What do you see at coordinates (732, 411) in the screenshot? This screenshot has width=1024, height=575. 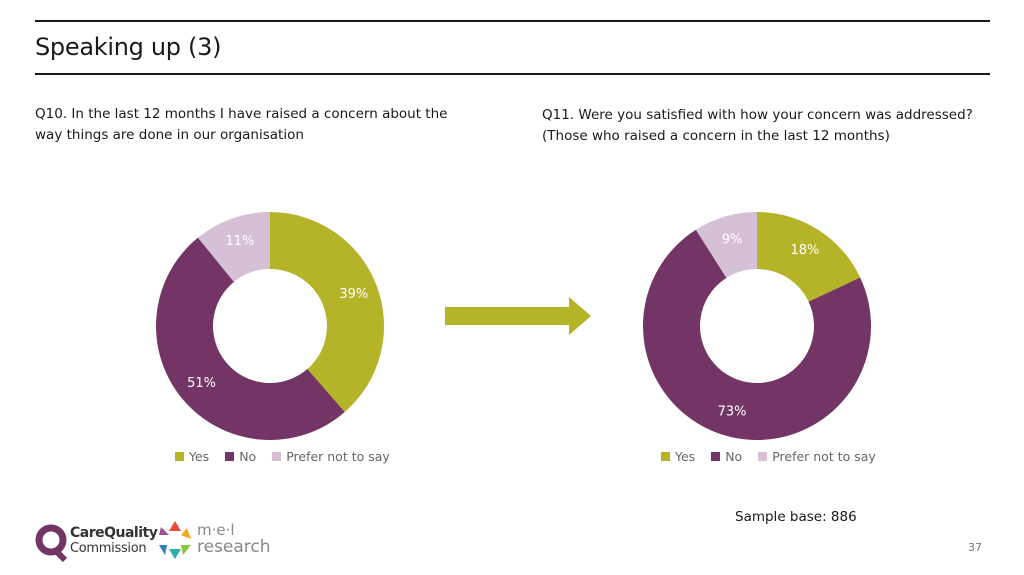 I see `data-label-no: 73%` at bounding box center [732, 411].